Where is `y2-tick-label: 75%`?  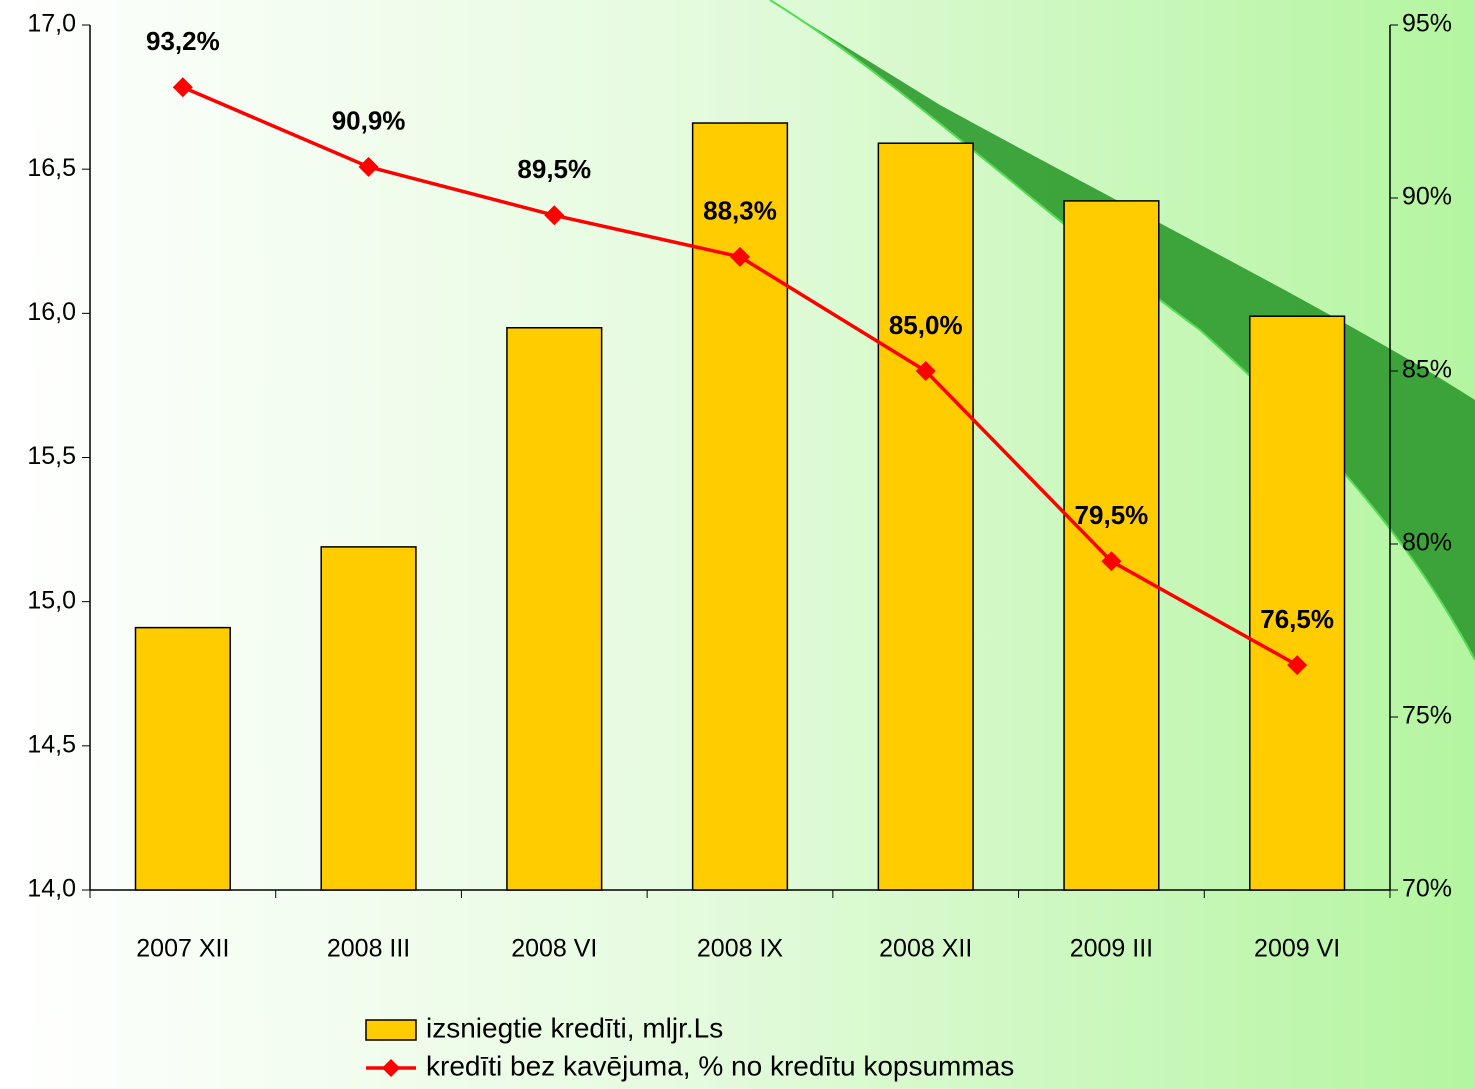
y2-tick-label: 75% is located at coordinates (1427, 716).